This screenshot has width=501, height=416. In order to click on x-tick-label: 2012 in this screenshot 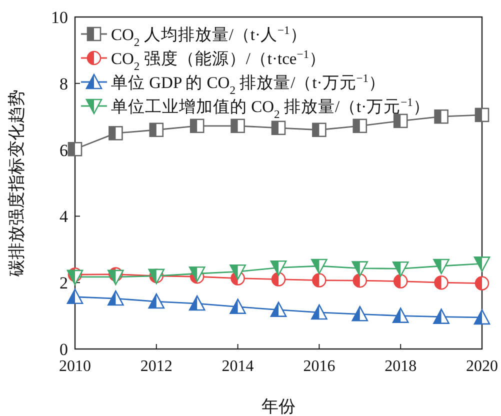, I will do `click(156, 366)`.